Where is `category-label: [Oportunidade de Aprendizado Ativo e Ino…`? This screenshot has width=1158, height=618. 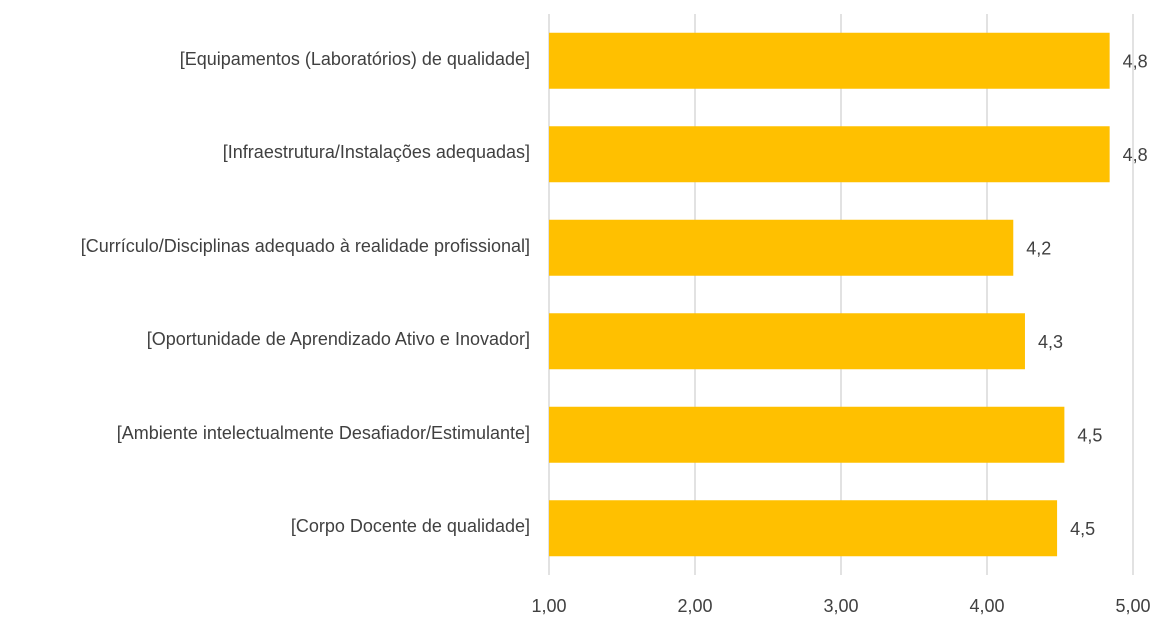
category-label: [Oportunidade de Aprendizado Ativo e Ino… is located at coordinates (267, 339).